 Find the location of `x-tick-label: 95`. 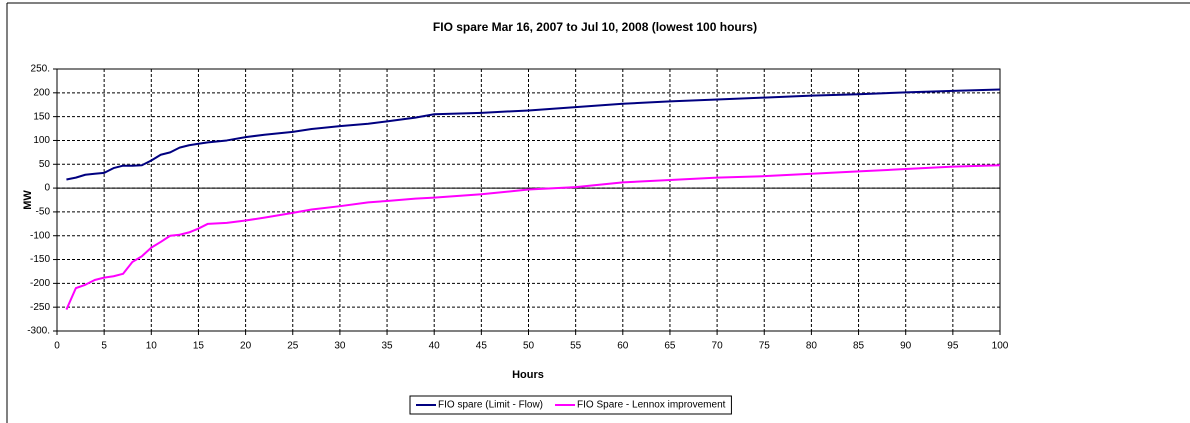

x-tick-label: 95 is located at coordinates (953, 346).